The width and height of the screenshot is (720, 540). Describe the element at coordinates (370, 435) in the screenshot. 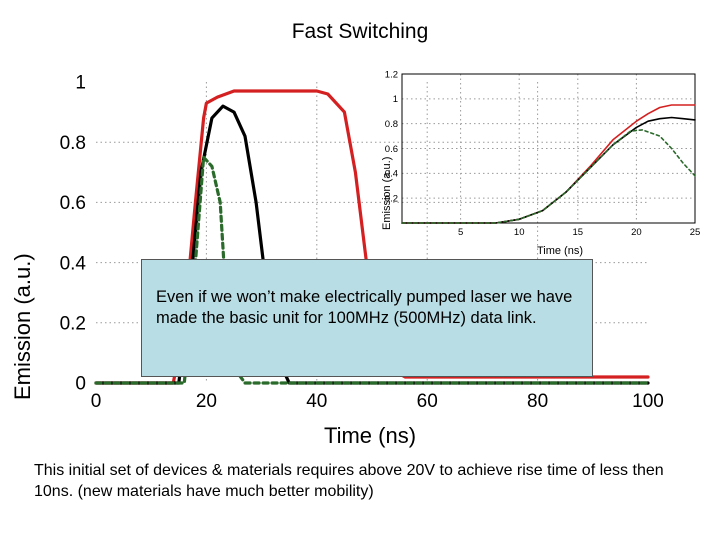

I see `main-x-axis-label: Time (ns)` at that location.